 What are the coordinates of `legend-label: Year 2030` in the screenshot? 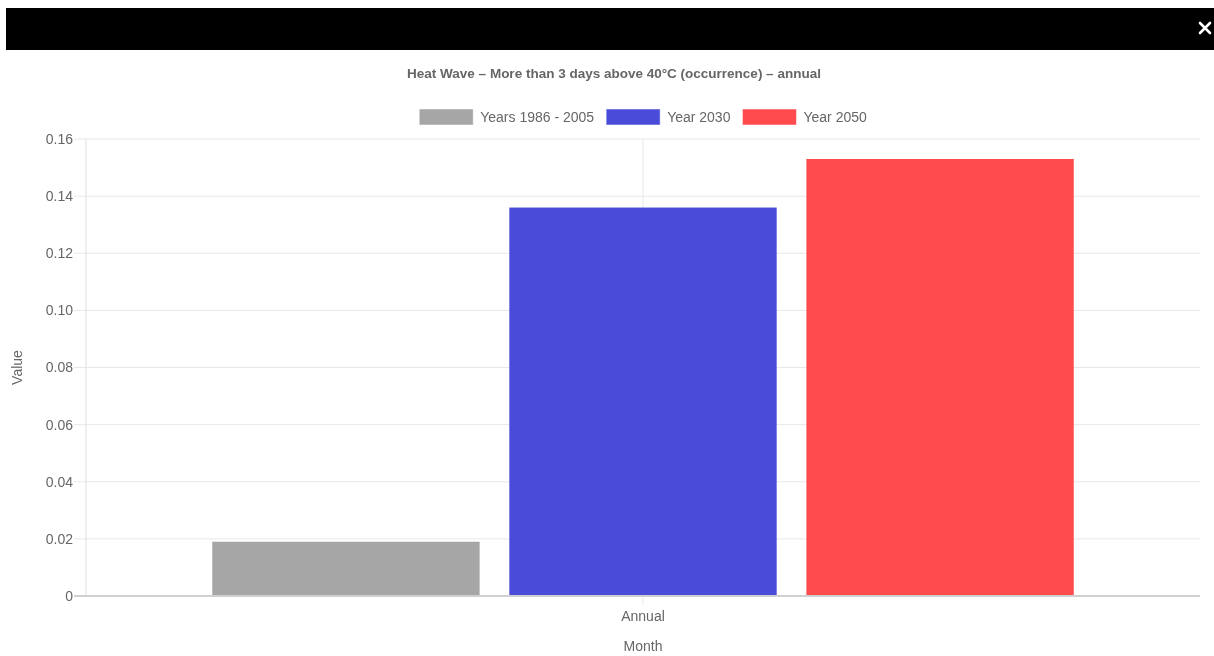 It's located at (699, 116).